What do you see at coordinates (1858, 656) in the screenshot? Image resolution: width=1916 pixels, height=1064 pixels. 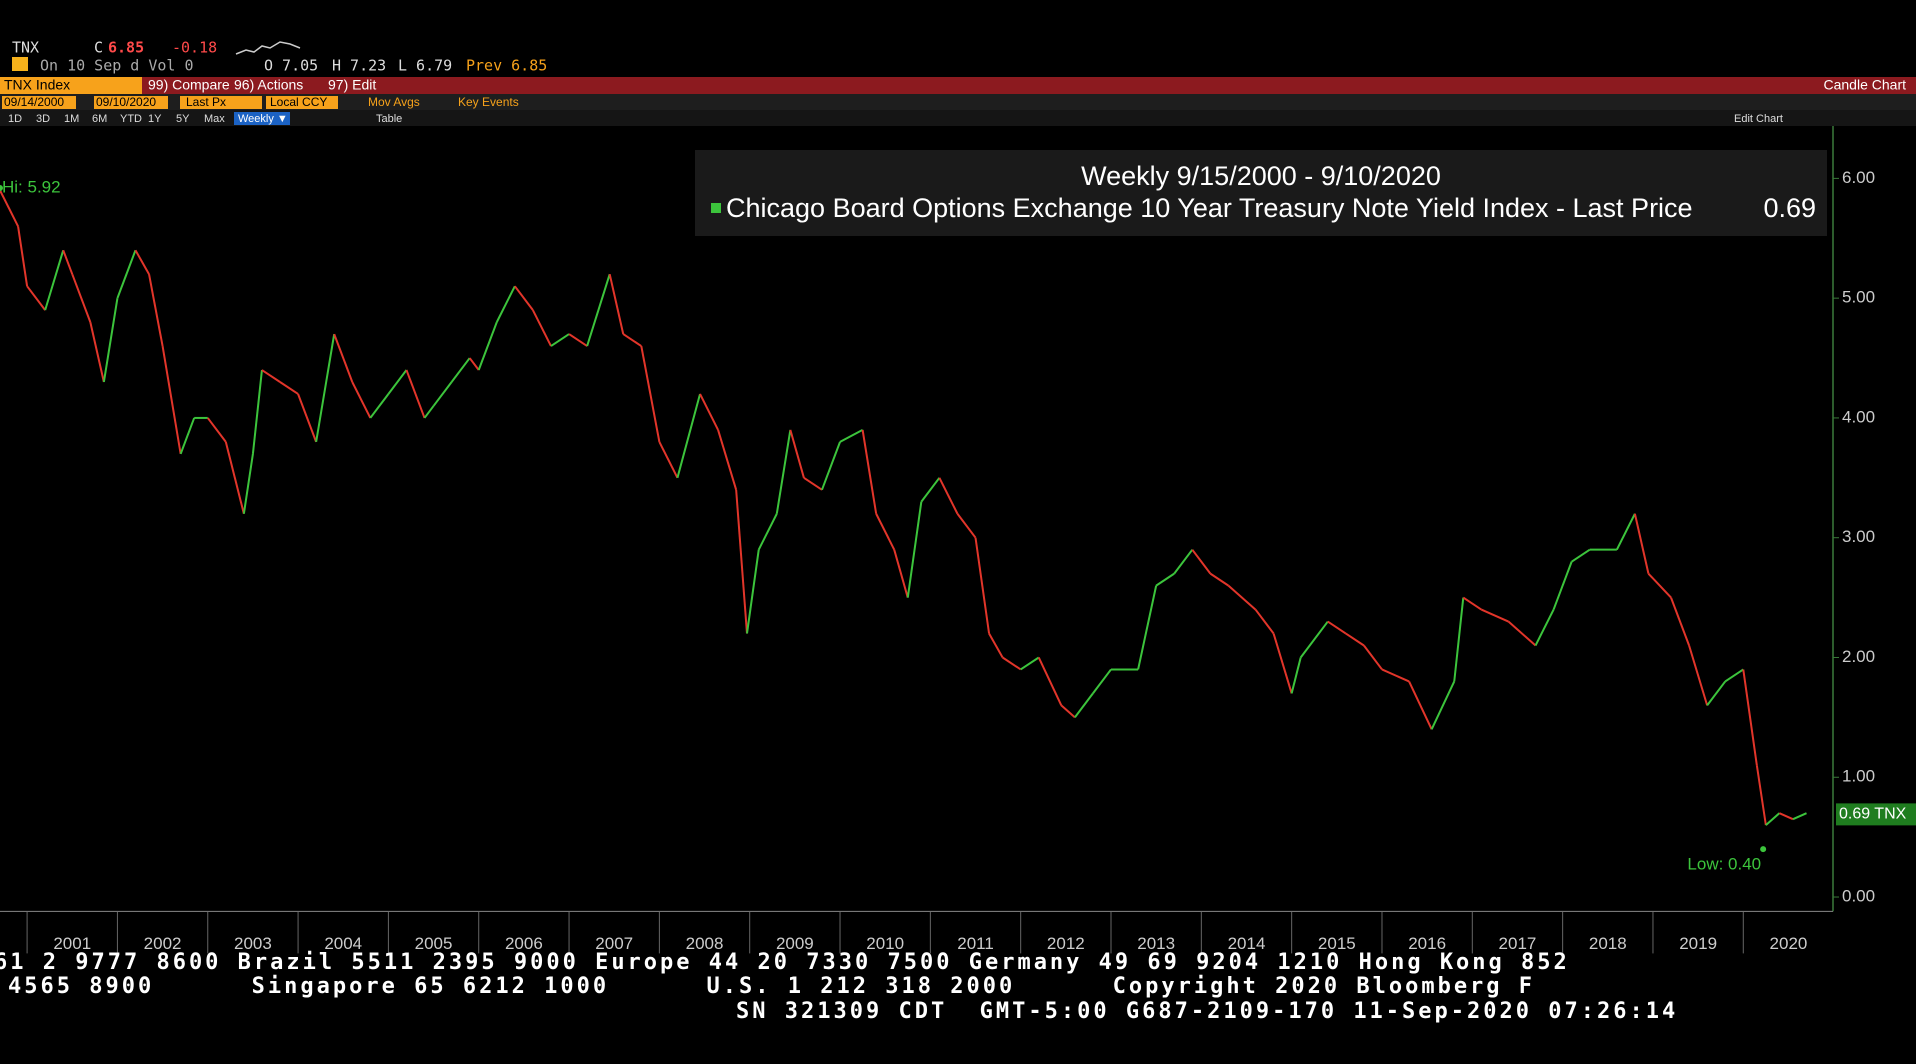 I see `y-tick-label: 2.00` at bounding box center [1858, 656].